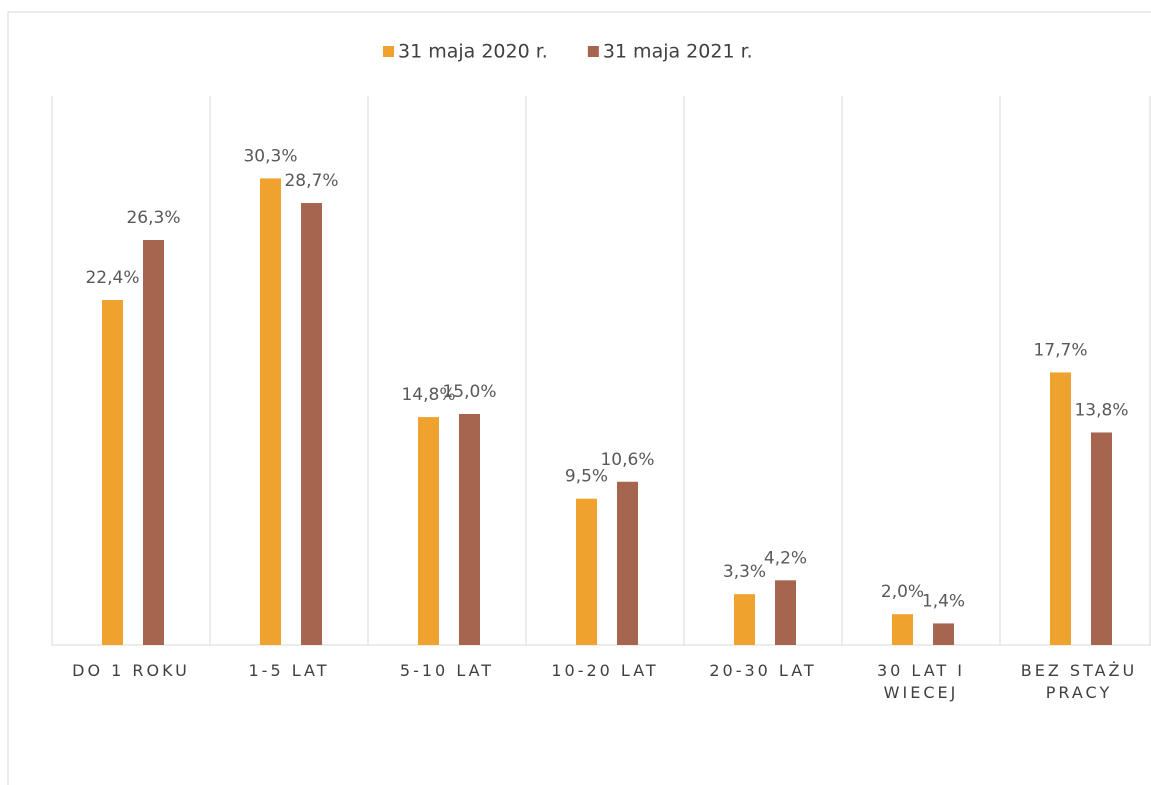 This screenshot has height=785, width=1151. I want to click on x-tick-label: DO 1 ROKU, so click(131, 670).